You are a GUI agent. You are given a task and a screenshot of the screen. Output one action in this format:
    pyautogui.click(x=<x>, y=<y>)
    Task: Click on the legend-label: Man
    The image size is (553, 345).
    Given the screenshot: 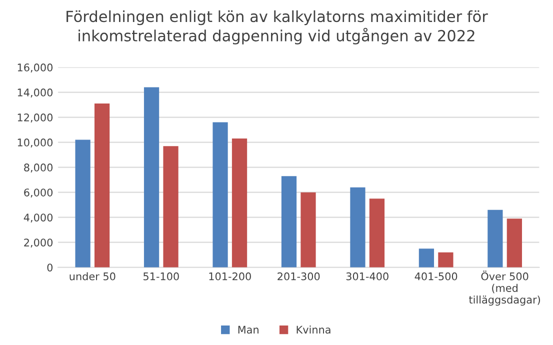 What is the action you would take?
    pyautogui.click(x=248, y=330)
    